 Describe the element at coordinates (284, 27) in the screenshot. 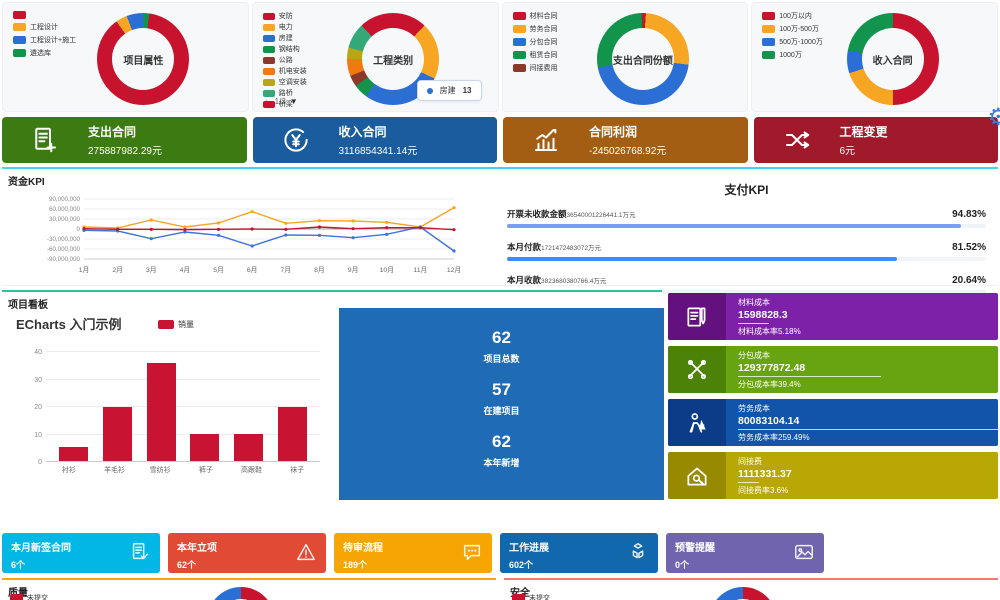

I see `legend-item: 电力` at that location.